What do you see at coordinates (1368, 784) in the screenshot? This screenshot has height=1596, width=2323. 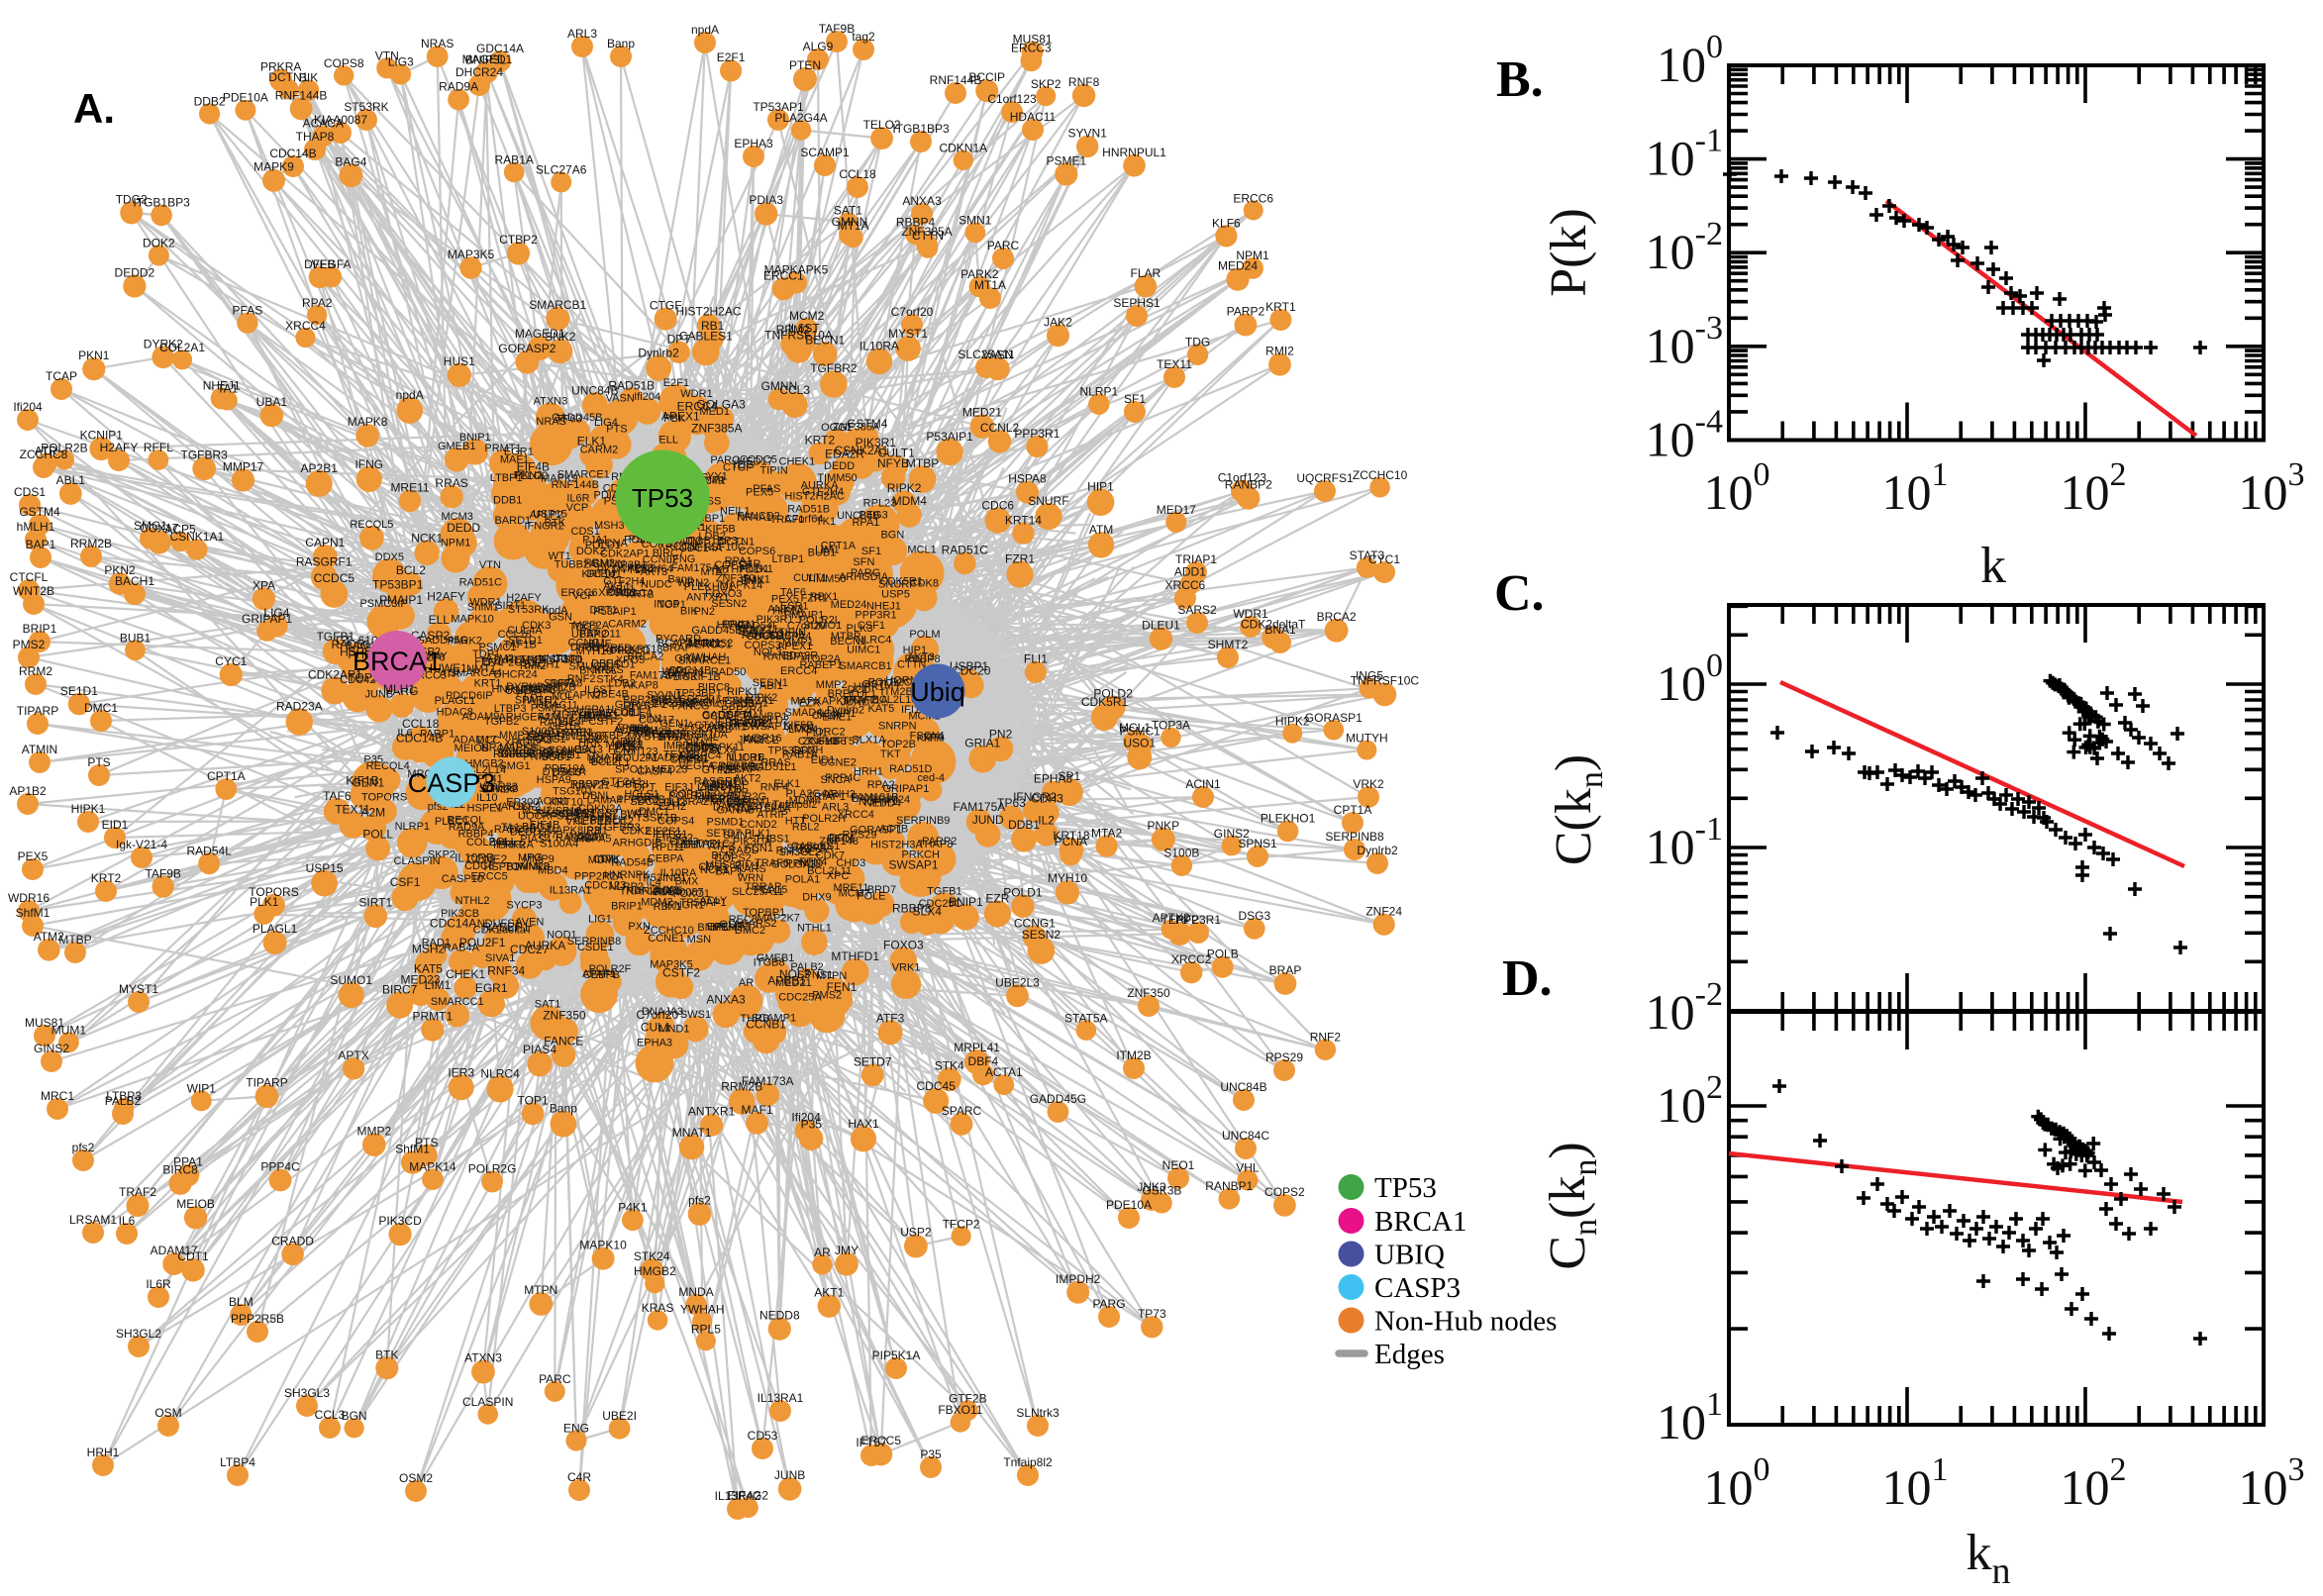 I see `svg-text: VRK2` at bounding box center [1368, 784].